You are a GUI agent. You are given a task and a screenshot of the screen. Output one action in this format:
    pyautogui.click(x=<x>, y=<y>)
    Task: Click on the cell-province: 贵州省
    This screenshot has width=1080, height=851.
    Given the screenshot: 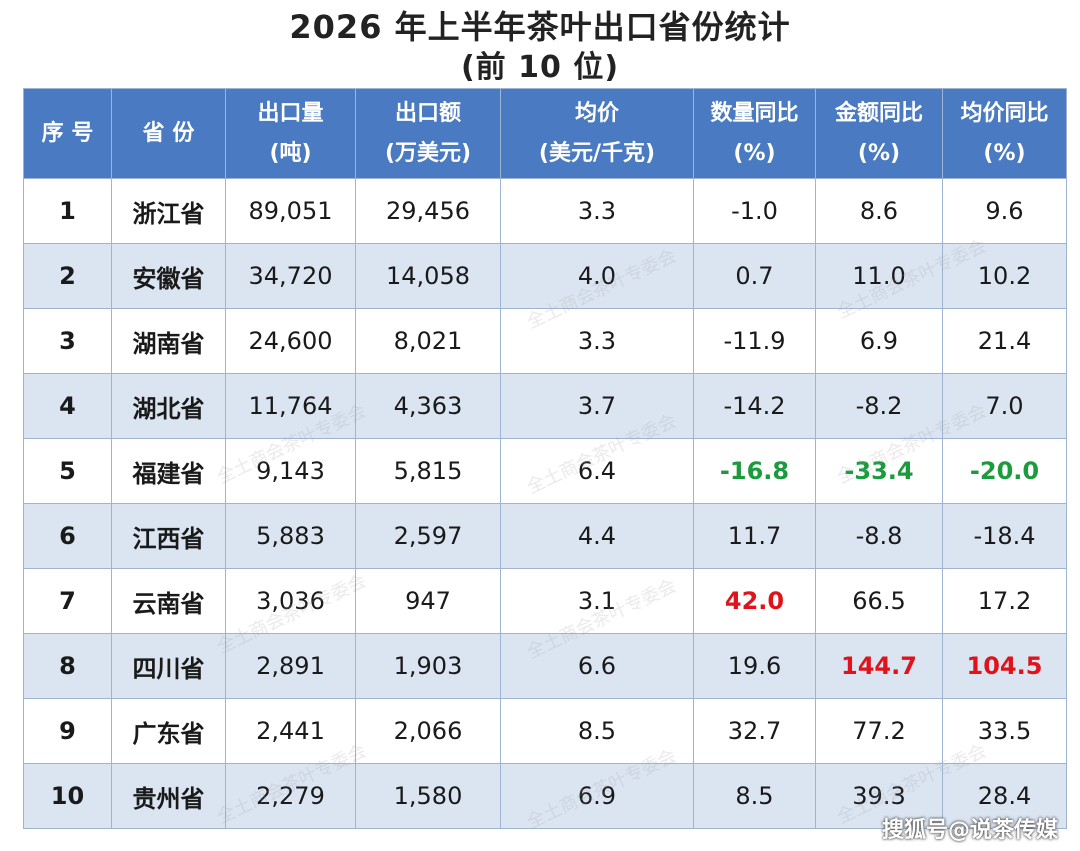 What is the action you would take?
    pyautogui.click(x=168, y=796)
    